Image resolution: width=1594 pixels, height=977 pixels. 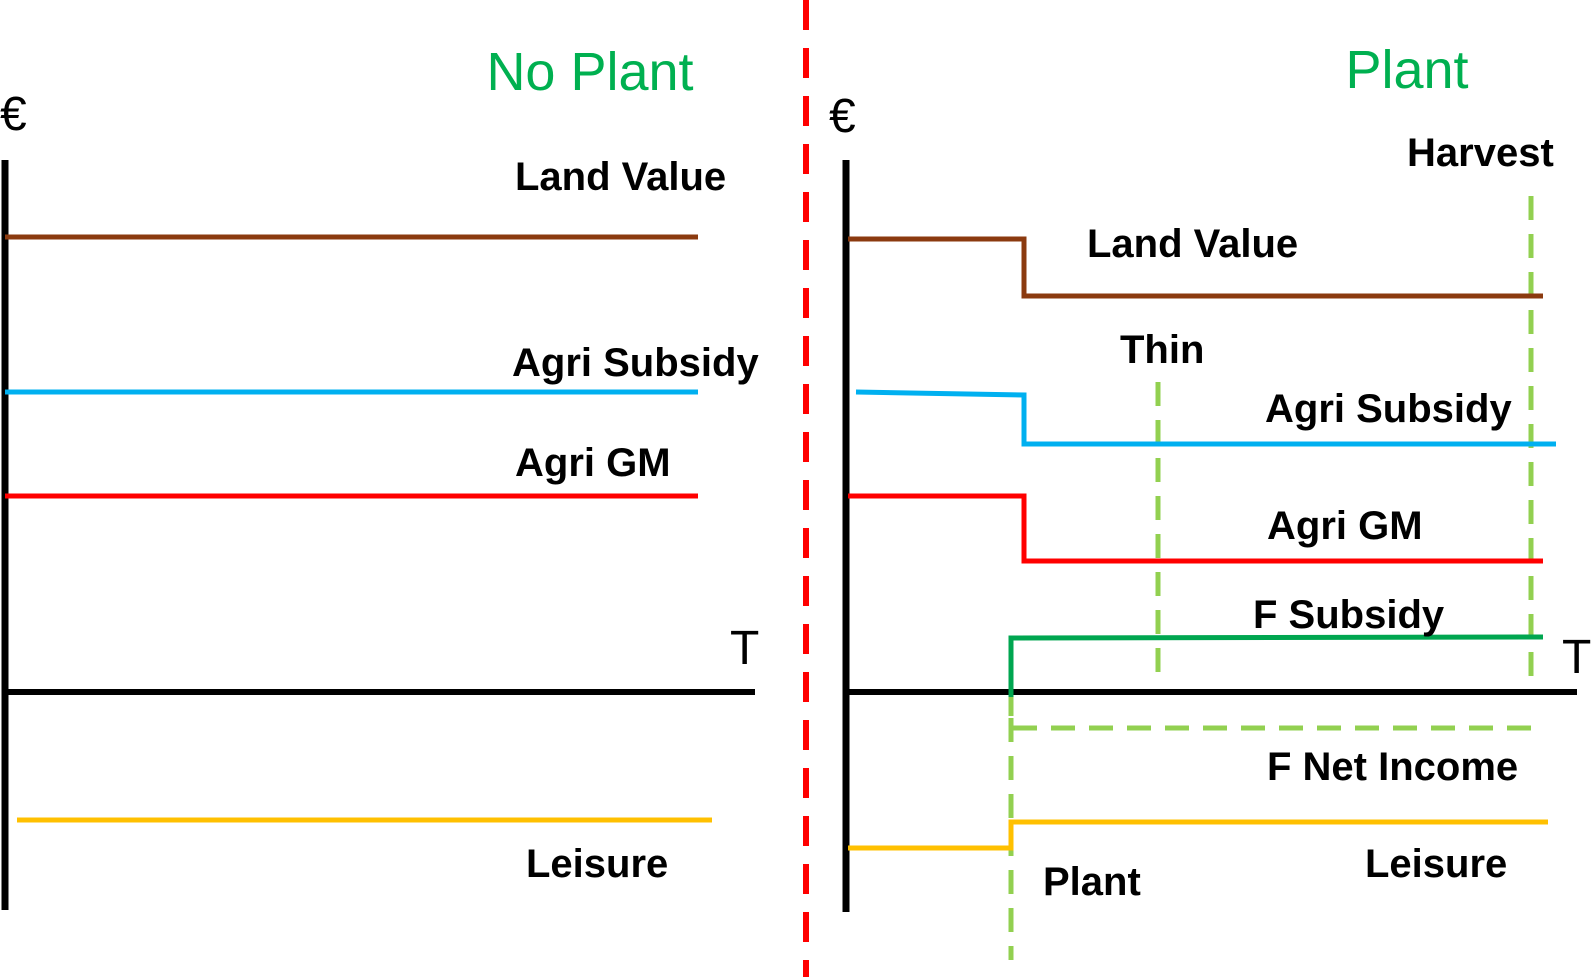 What do you see at coordinates (13, 114) in the screenshot?
I see `no-plant-euro-symbol: €` at bounding box center [13, 114].